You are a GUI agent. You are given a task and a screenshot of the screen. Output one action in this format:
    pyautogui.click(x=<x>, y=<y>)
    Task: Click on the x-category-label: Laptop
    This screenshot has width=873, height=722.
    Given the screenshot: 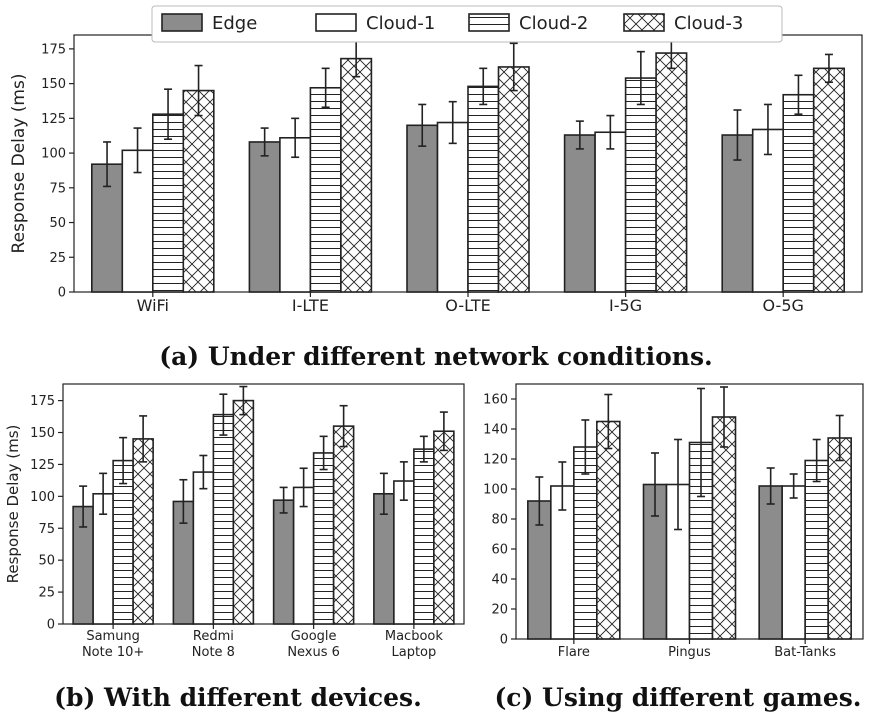 What is the action you would take?
    pyautogui.click(x=413, y=652)
    